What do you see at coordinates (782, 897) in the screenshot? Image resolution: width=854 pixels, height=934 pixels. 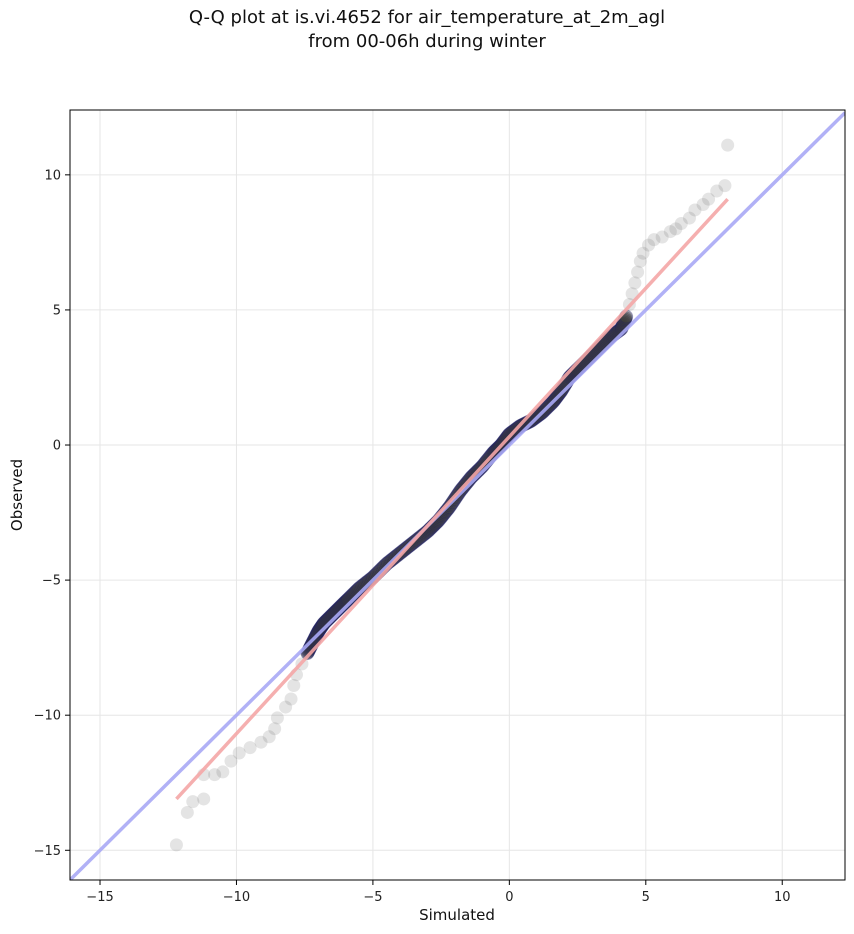 I see `x-tick-label: 10` at bounding box center [782, 897].